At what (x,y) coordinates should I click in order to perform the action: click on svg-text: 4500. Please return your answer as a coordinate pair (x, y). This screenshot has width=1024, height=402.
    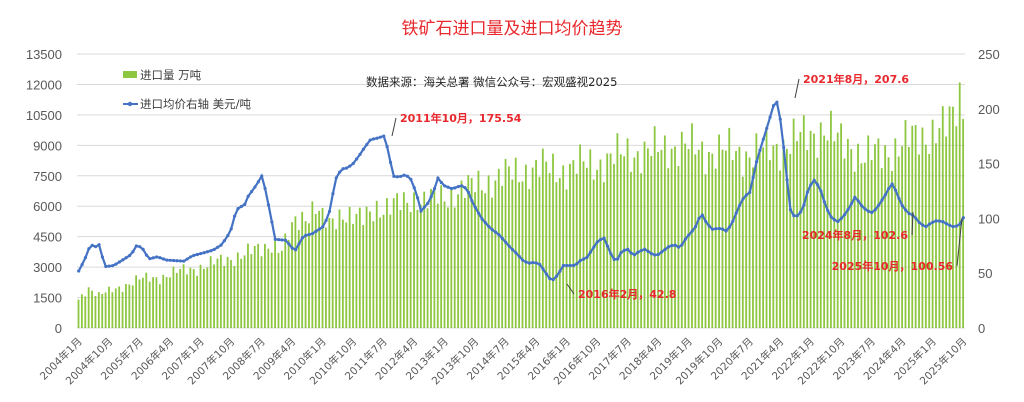
    Looking at the image, I should click on (47, 237).